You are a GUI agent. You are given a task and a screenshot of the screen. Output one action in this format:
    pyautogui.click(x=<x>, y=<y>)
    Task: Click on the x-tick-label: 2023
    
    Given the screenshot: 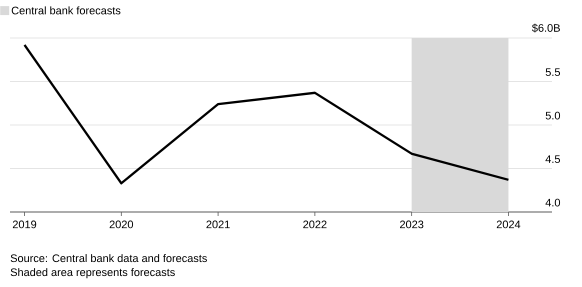 What is the action you would take?
    pyautogui.click(x=412, y=224)
    